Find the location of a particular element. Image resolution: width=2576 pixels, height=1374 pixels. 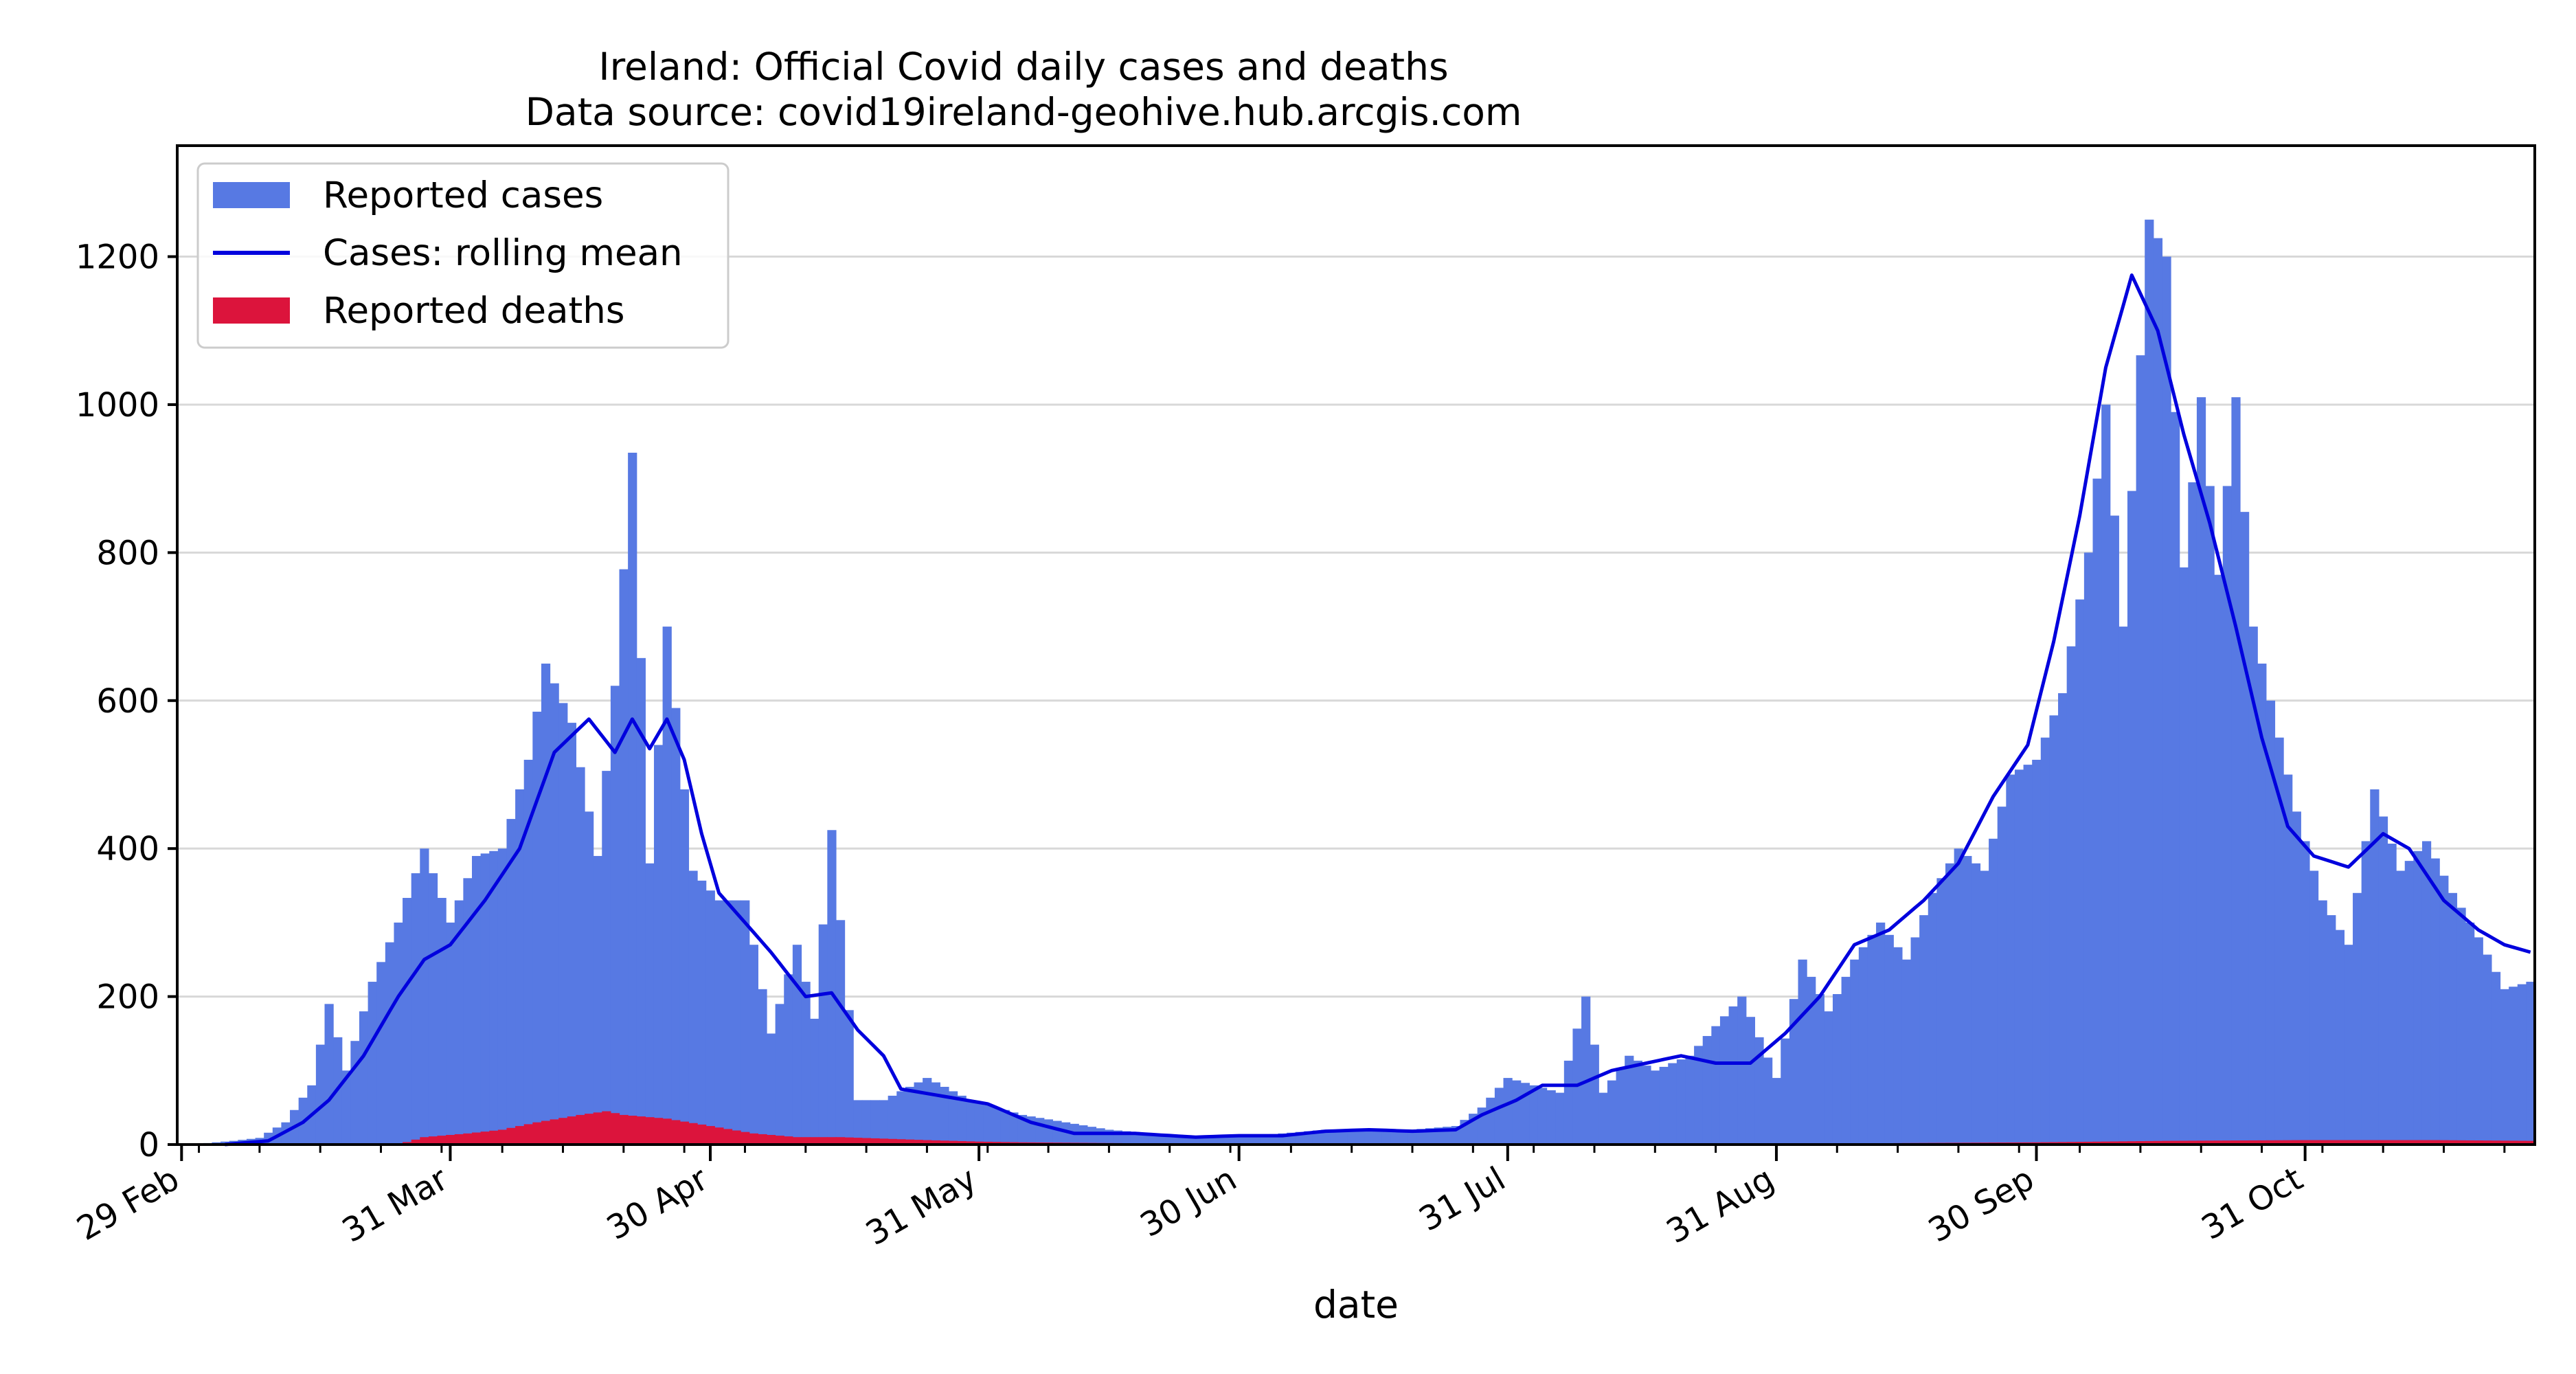

legend-entry: Reported deaths is located at coordinates (419, 311).